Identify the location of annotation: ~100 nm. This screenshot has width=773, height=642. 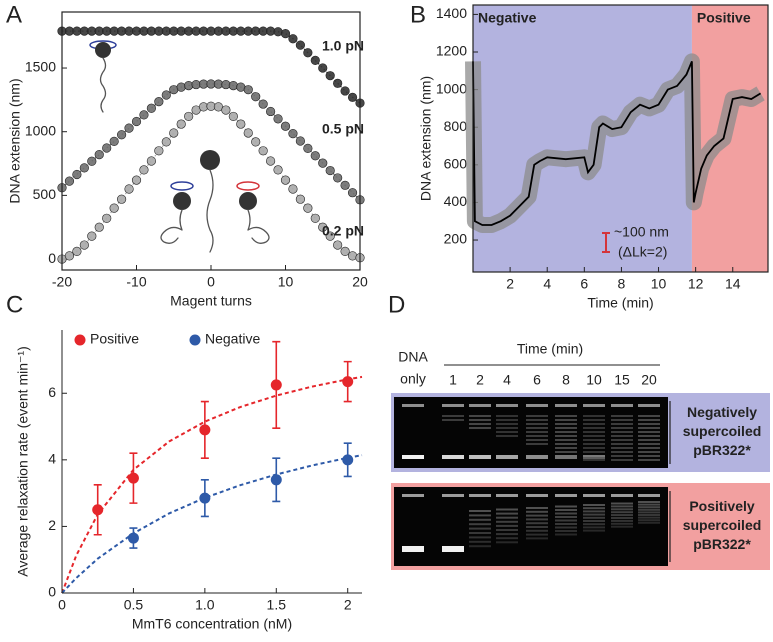
(641, 232).